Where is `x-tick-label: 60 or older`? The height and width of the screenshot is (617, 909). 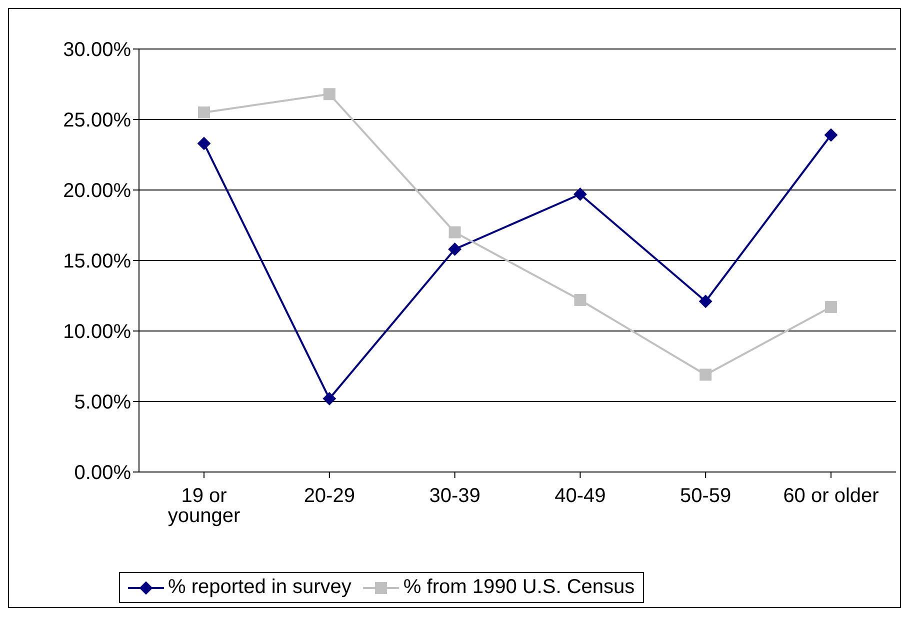 x-tick-label: 60 or older is located at coordinates (831, 496).